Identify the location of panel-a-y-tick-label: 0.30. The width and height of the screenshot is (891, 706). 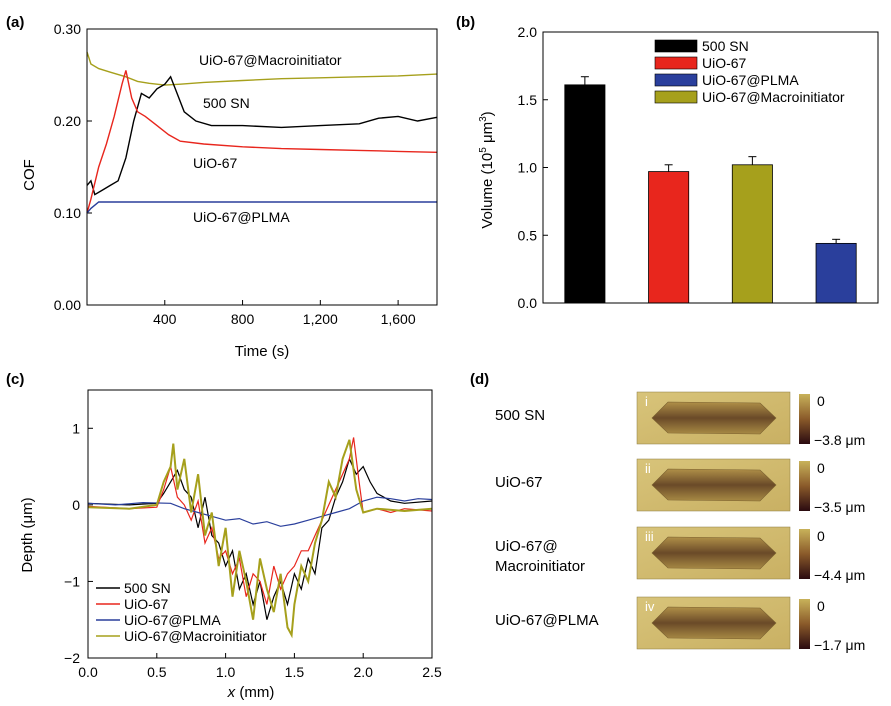
(67, 29).